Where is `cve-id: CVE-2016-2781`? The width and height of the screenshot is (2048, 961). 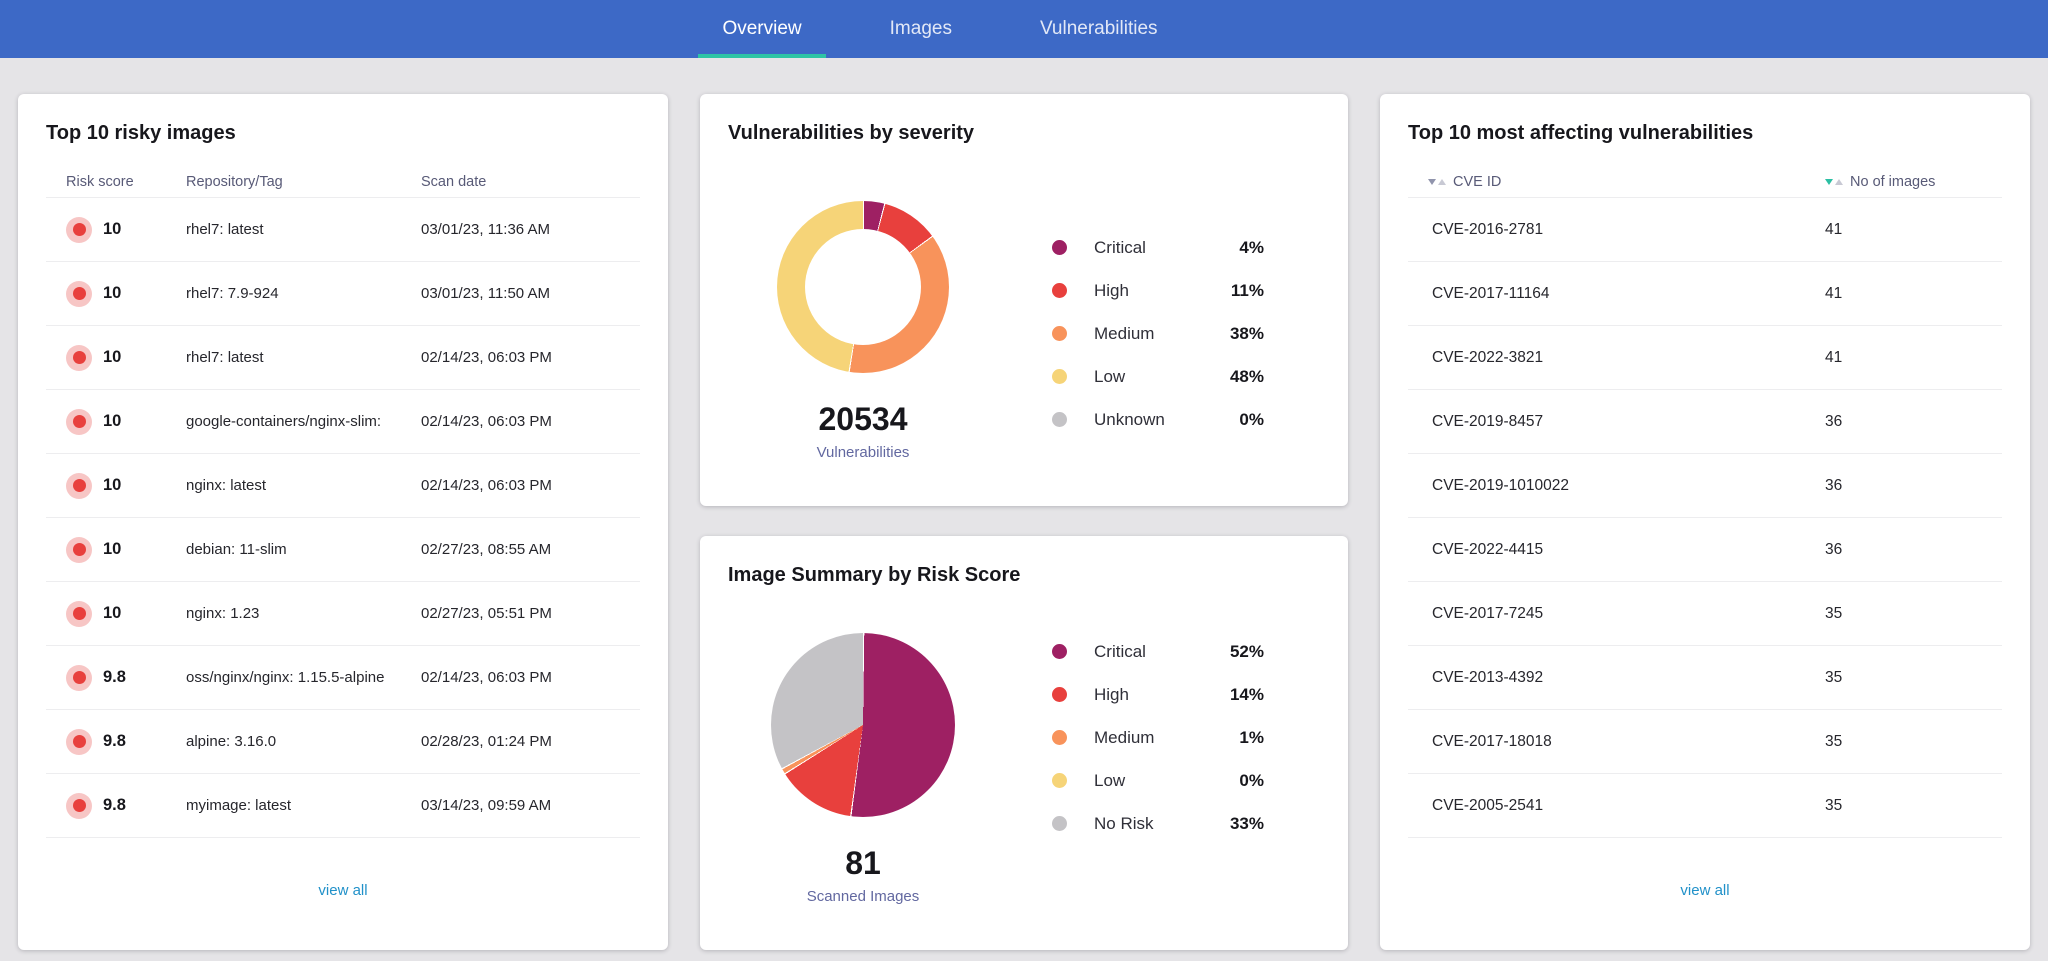 cve-id: CVE-2016-2781 is located at coordinates (1488, 229).